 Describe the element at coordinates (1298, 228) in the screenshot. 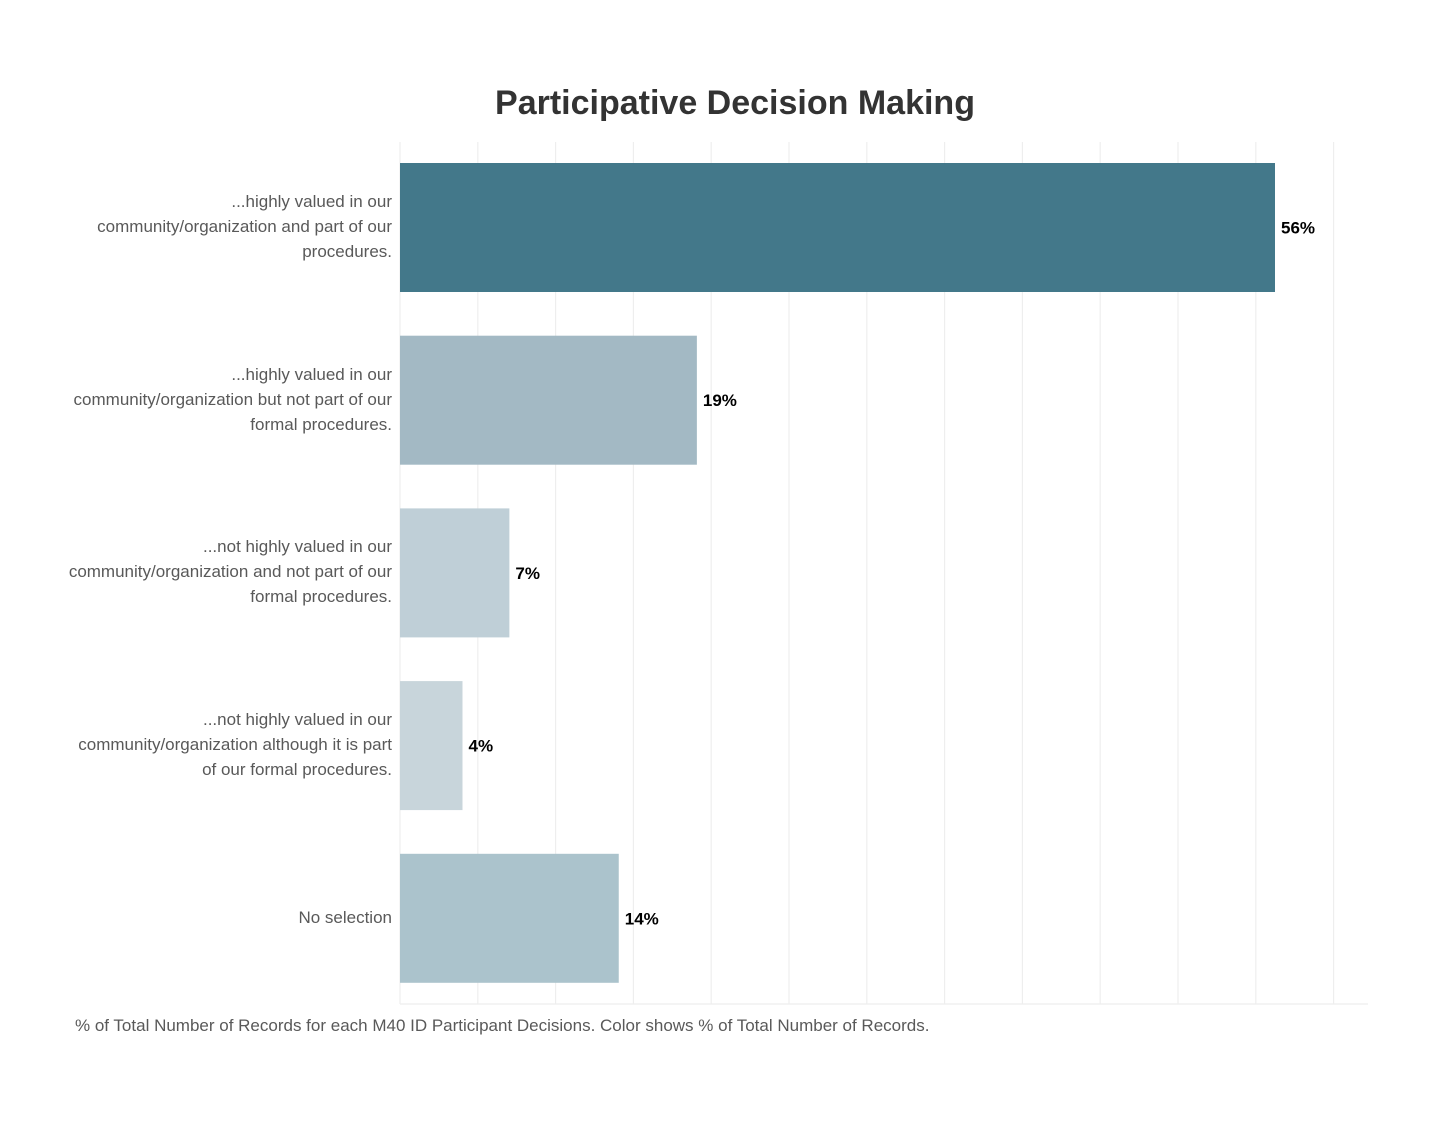

I see `data-label: 56%` at that location.